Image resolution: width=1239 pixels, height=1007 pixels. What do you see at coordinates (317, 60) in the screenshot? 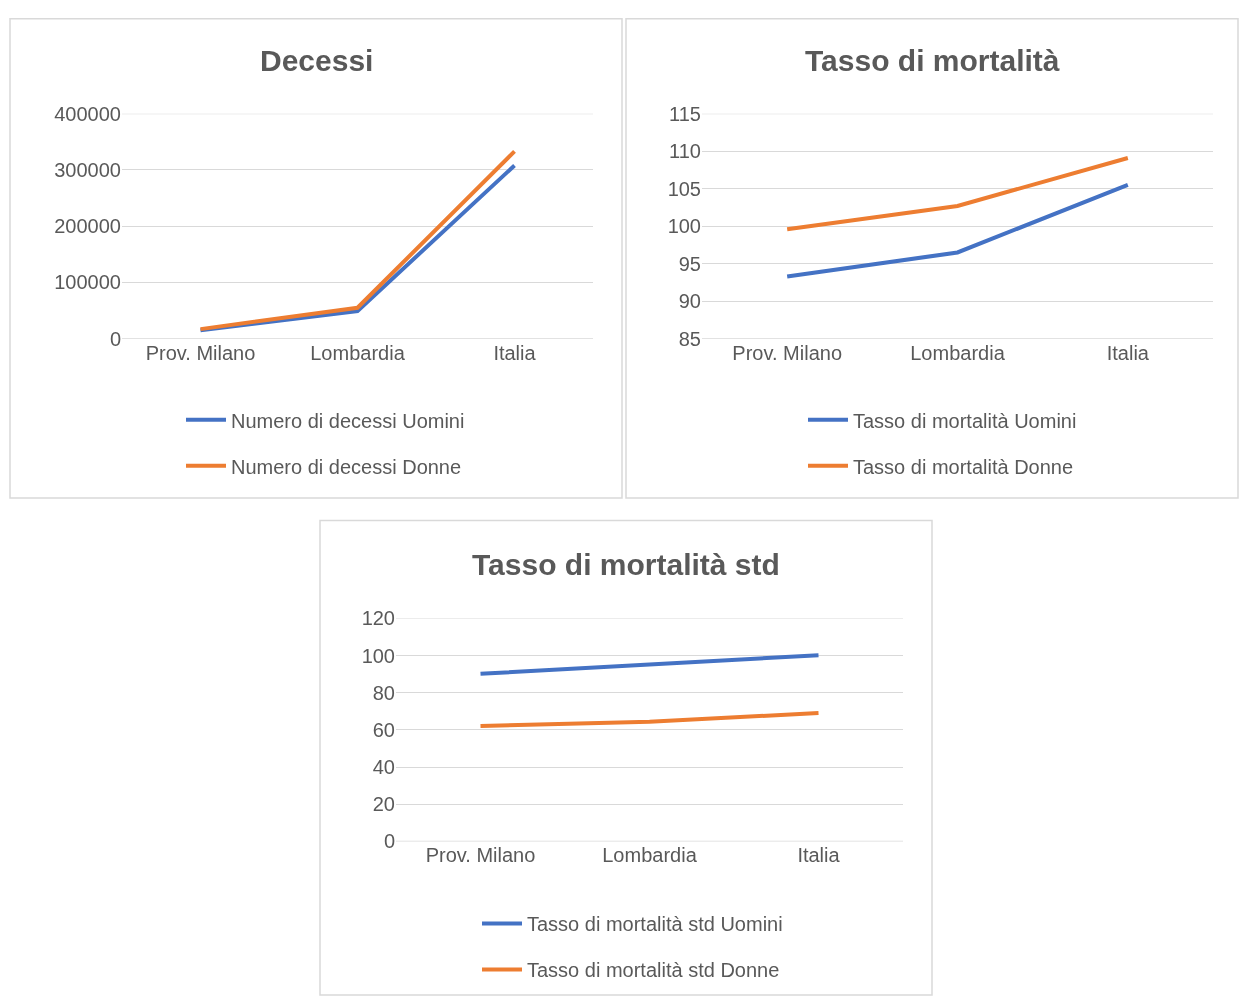
I see `chart-title: Decessi` at bounding box center [317, 60].